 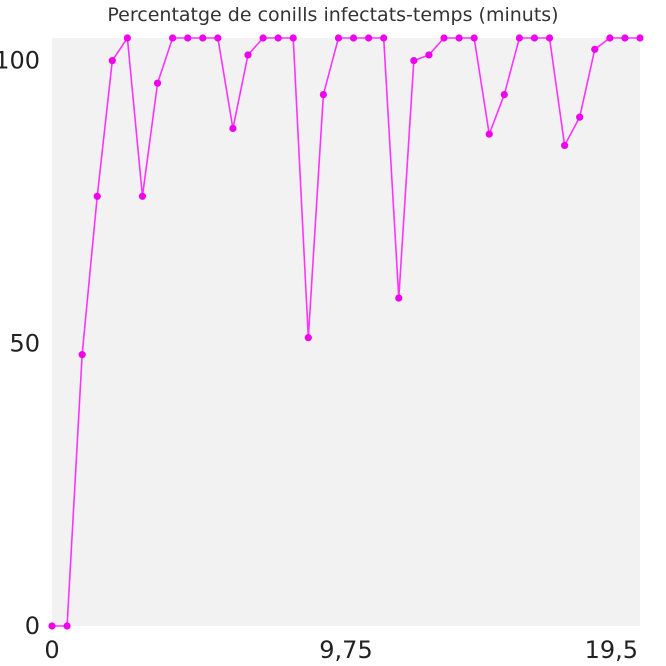 I want to click on y-tick-label-1: 50, so click(x=24, y=343).